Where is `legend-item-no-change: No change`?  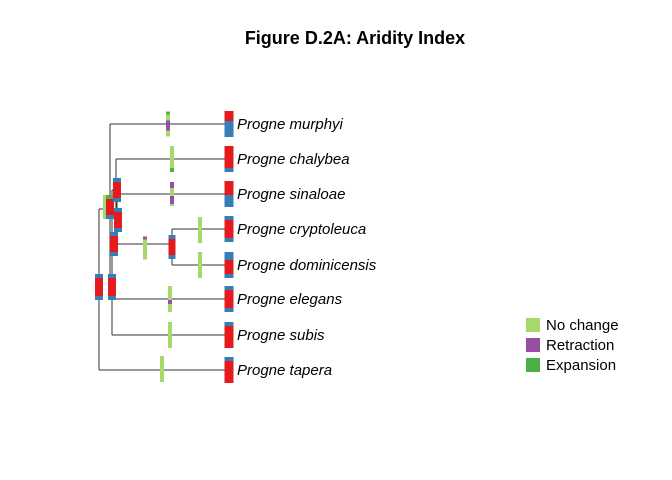 legend-item-no-change: No change is located at coordinates (572, 325).